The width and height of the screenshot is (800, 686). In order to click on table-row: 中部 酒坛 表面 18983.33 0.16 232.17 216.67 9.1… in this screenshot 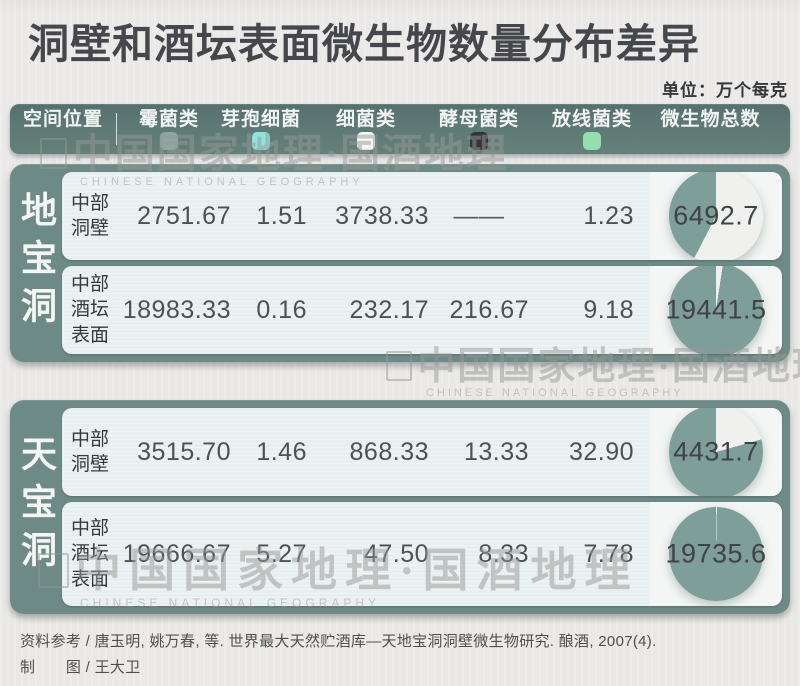, I will do `click(422, 310)`.